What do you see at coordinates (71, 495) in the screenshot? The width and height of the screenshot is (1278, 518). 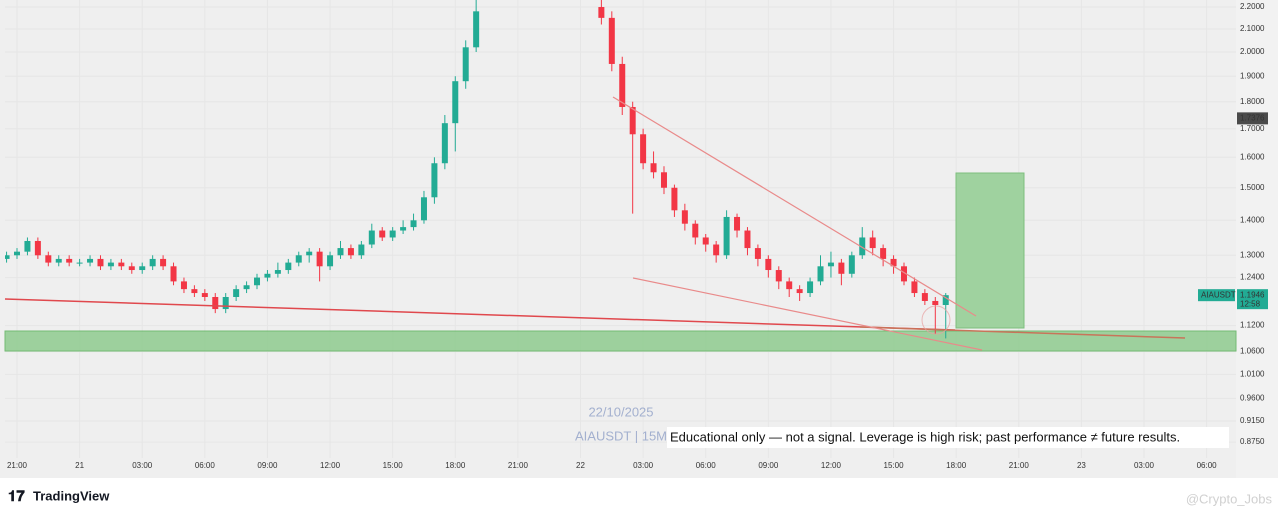 I see `brand-name: TradingView` at bounding box center [71, 495].